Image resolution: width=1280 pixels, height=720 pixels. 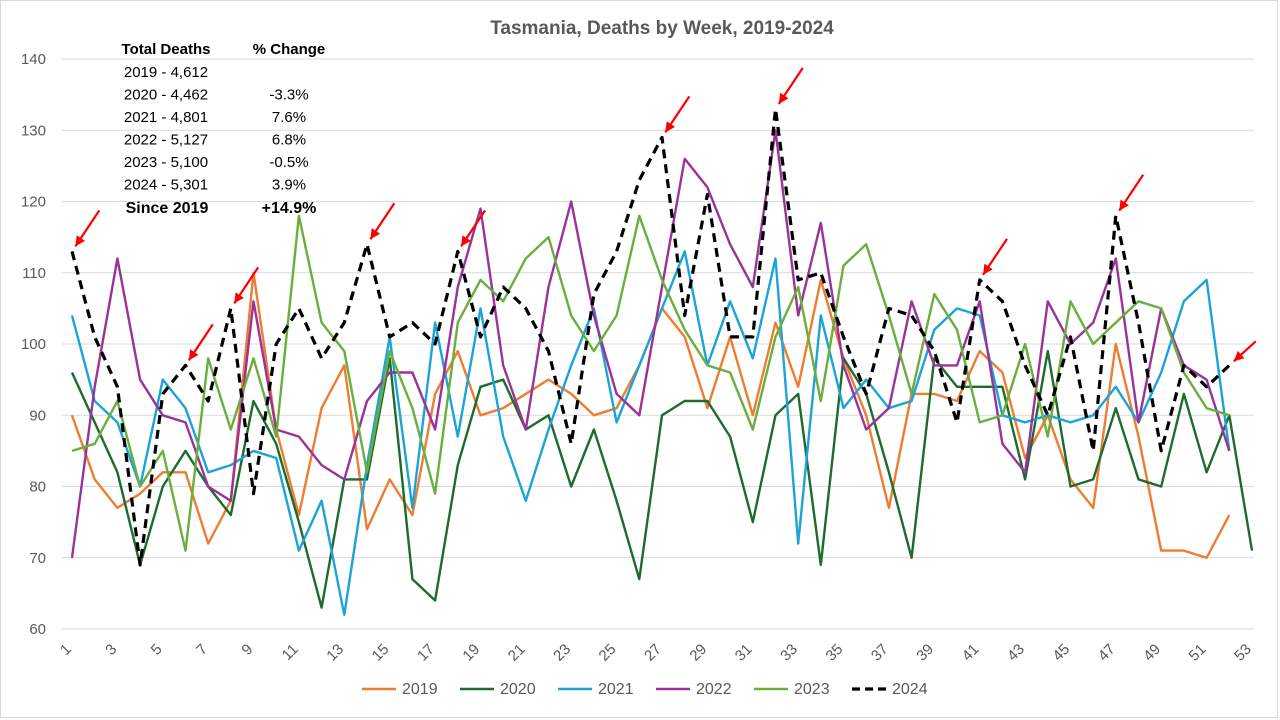 I want to click on x-tick-label: 9, so click(x=247, y=650).